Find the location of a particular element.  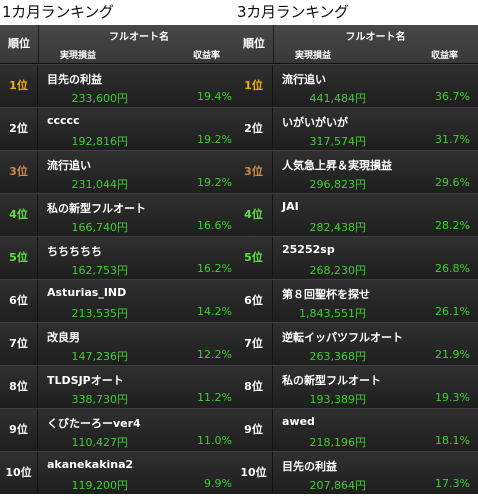

return-rate-value: 17.3% is located at coordinates (452, 483).